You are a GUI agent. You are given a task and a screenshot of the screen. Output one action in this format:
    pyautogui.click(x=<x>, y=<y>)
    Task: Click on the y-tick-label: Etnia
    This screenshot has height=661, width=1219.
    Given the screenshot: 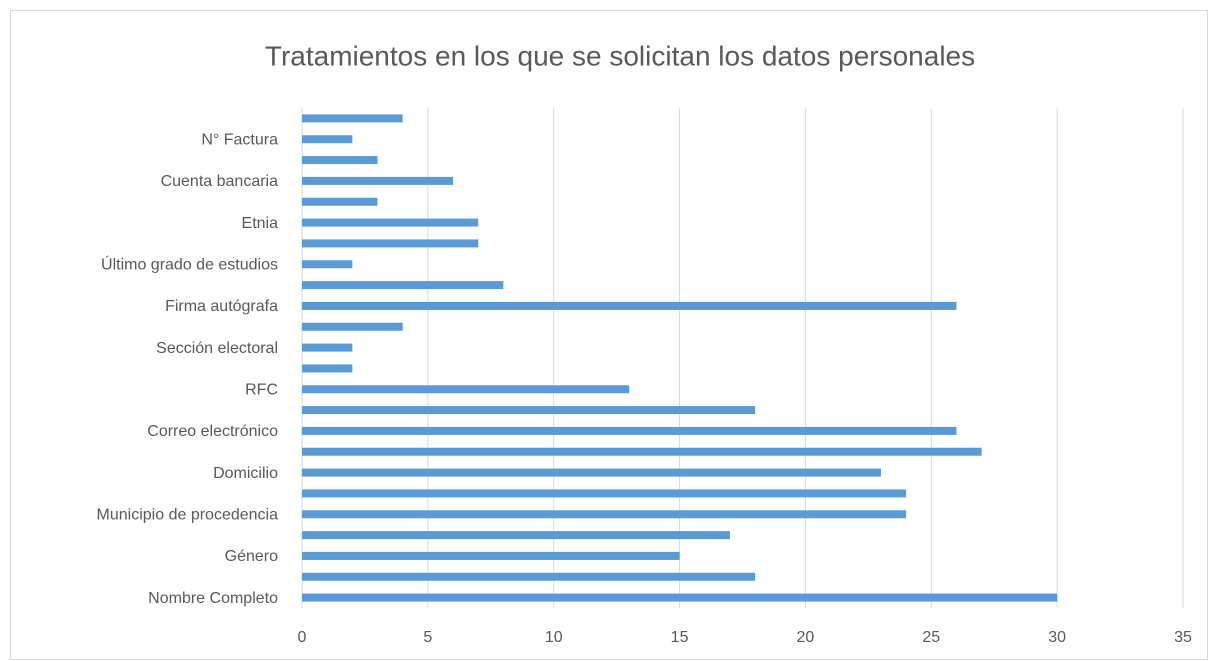 What is the action you would take?
    pyautogui.click(x=260, y=223)
    